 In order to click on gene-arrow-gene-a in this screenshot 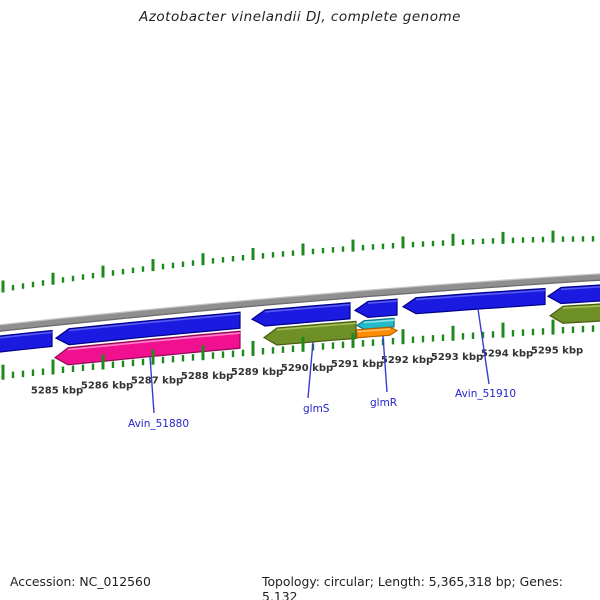, I will do `click(26, 341)`.